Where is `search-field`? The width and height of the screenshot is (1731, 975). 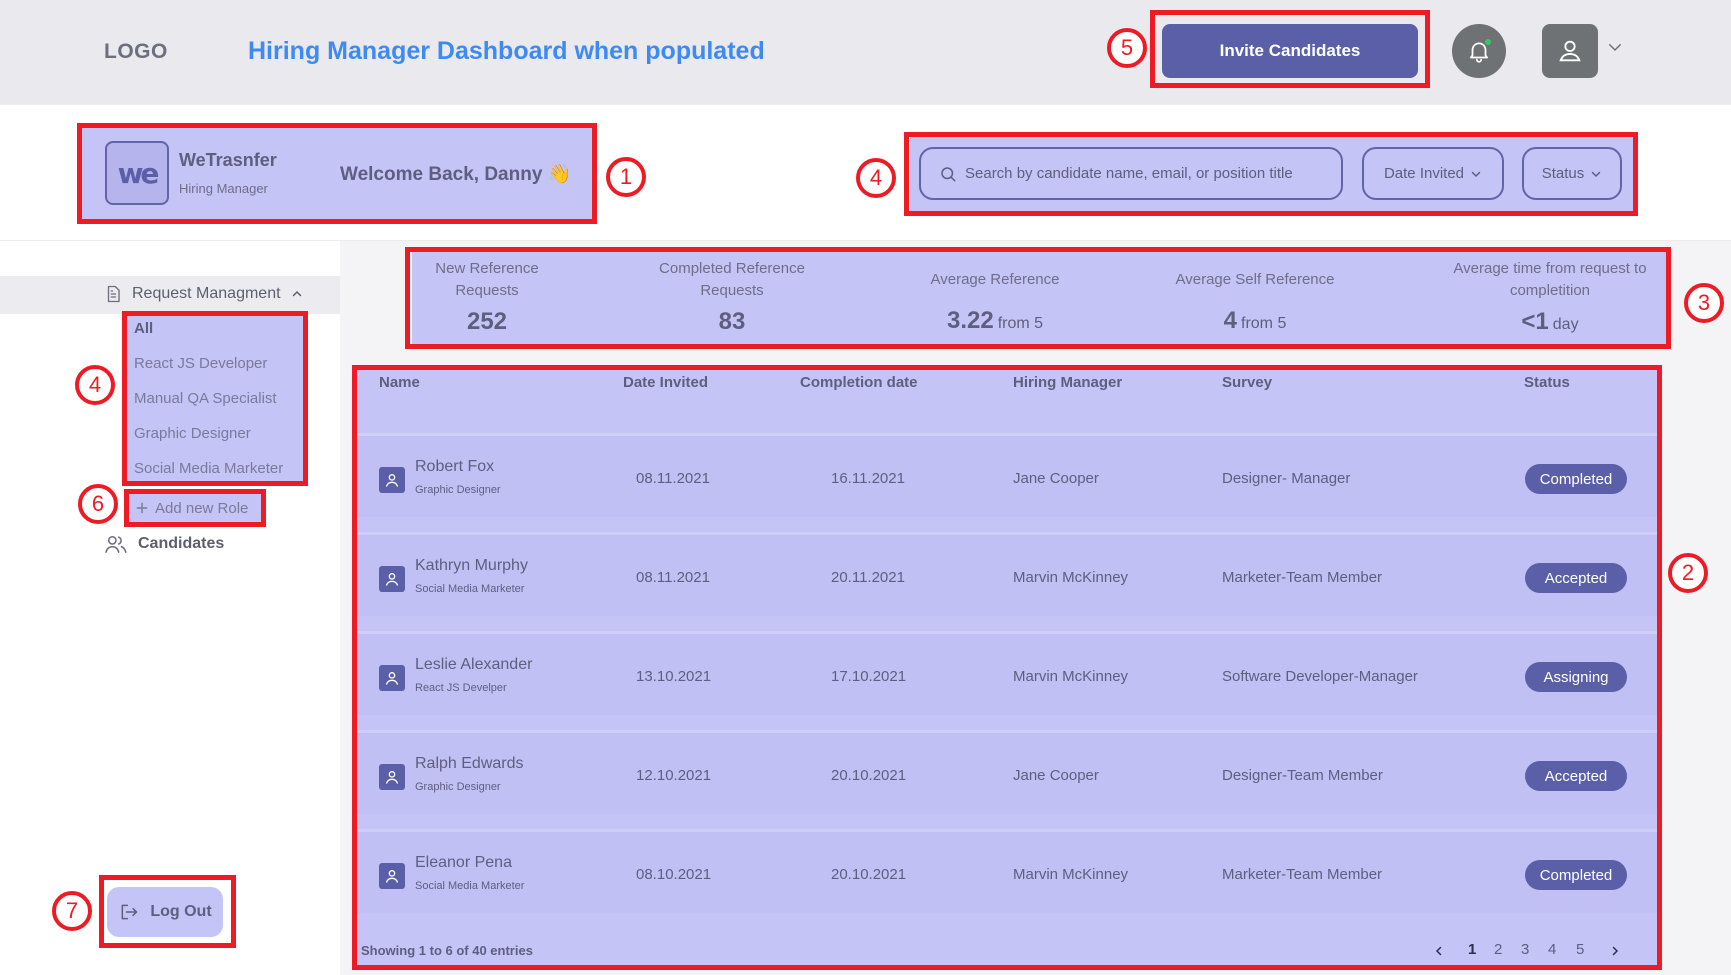 search-field is located at coordinates (1131, 173).